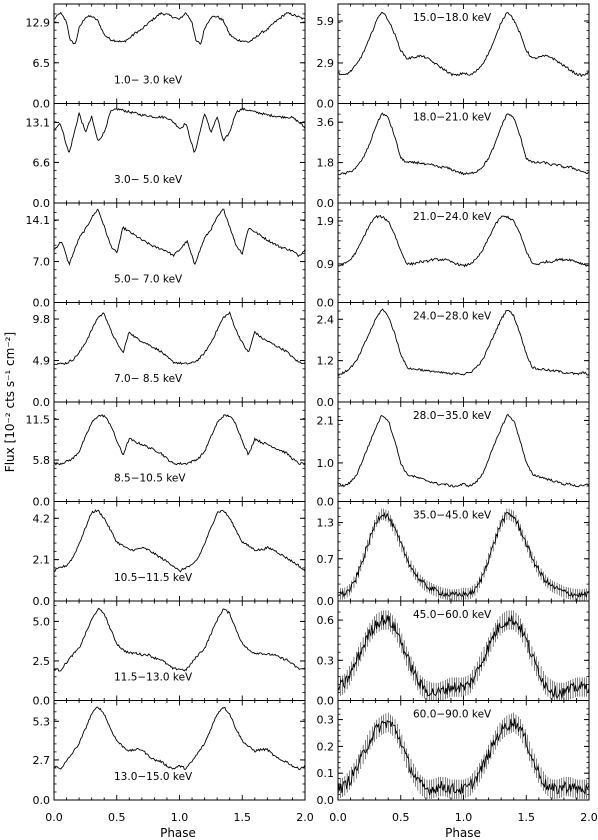 The height and width of the screenshot is (840, 598). I want to click on energy-band-label: 10.5−11.5 keV, so click(153, 578).